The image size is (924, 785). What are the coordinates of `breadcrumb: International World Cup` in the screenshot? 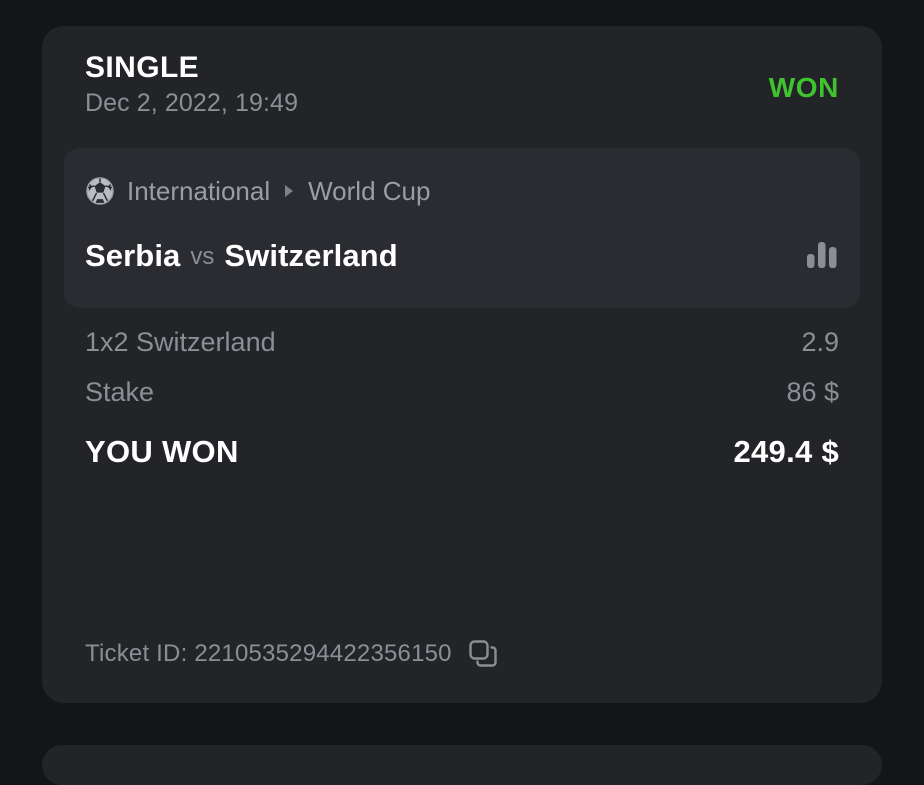 It's located at (257, 191).